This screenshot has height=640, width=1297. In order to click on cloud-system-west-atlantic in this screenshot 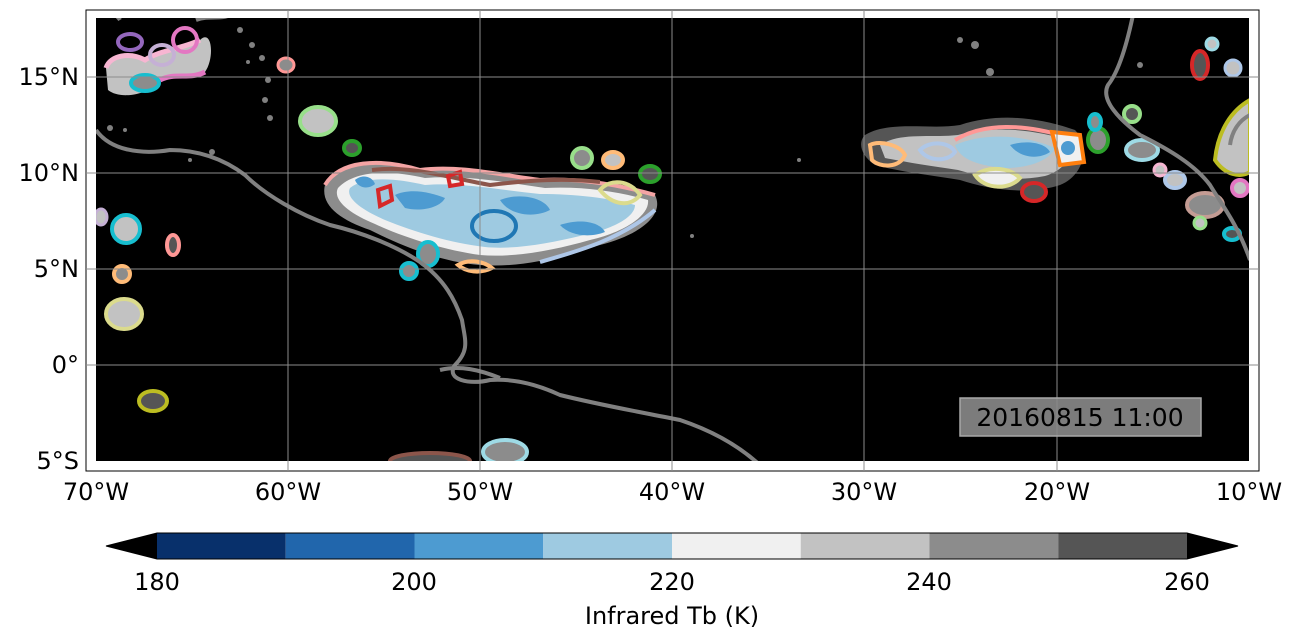, I will do `click(490, 217)`.